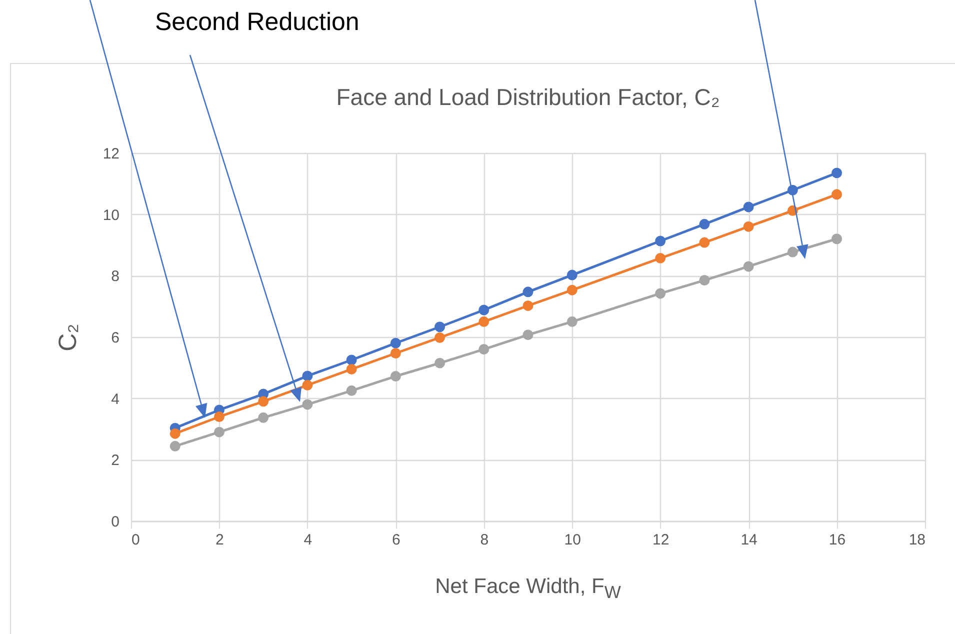 The image size is (955, 634). I want to click on y-tick-label: 4, so click(115, 399).